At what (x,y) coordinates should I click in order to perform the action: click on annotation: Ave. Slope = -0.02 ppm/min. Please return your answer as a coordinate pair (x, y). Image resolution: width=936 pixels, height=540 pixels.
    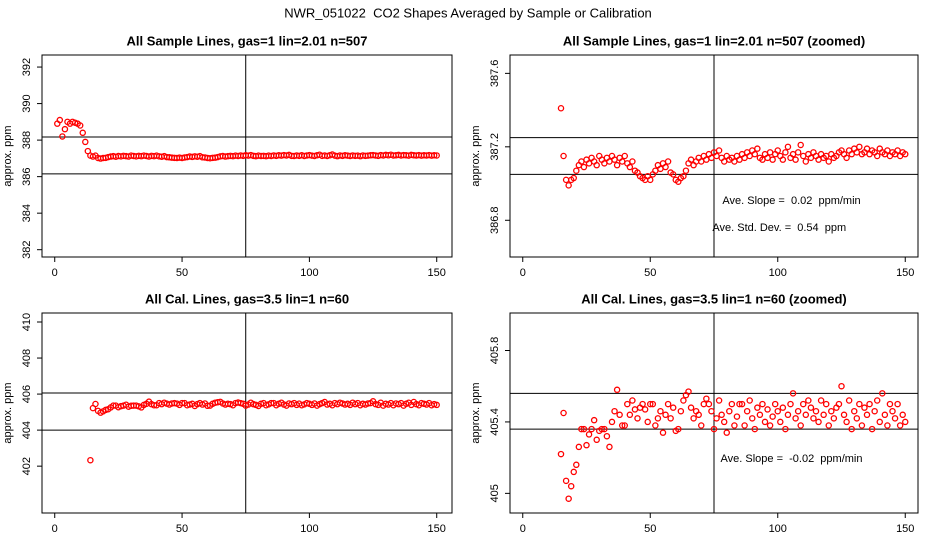
    Looking at the image, I should click on (792, 459).